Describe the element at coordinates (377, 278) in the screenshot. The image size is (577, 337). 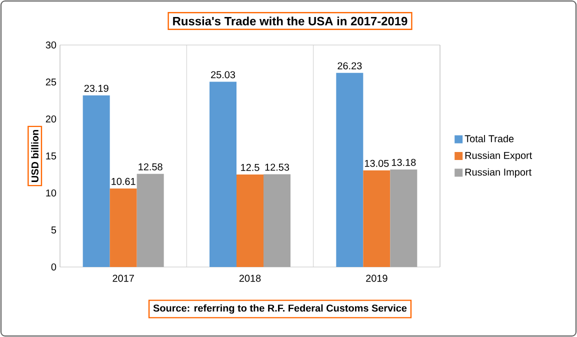
I see `x-tick-label: 2019` at that location.